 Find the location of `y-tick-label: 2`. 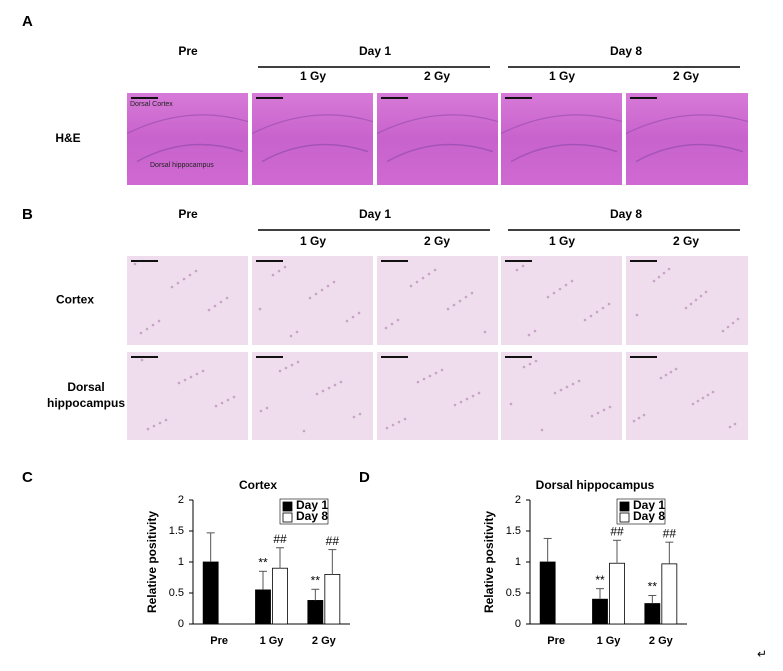

y-tick-label: 2 is located at coordinates (181, 500).